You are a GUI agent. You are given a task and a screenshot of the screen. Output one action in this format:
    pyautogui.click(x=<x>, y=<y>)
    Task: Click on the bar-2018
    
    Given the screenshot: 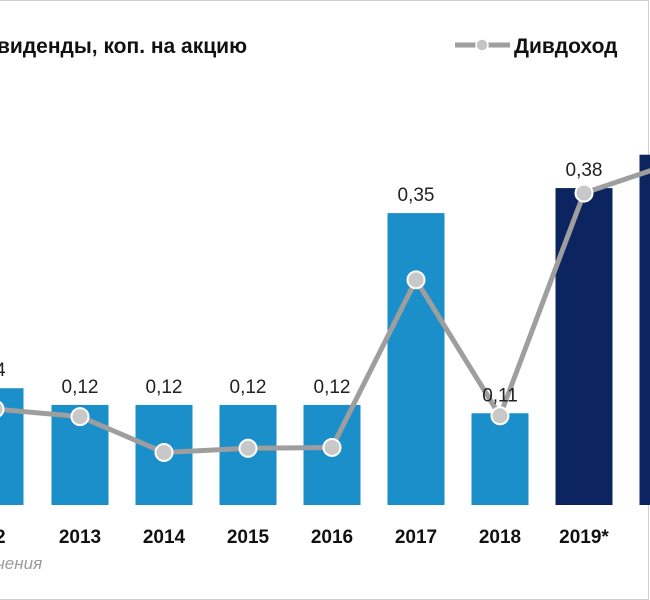 What is the action you would take?
    pyautogui.click(x=500, y=459)
    